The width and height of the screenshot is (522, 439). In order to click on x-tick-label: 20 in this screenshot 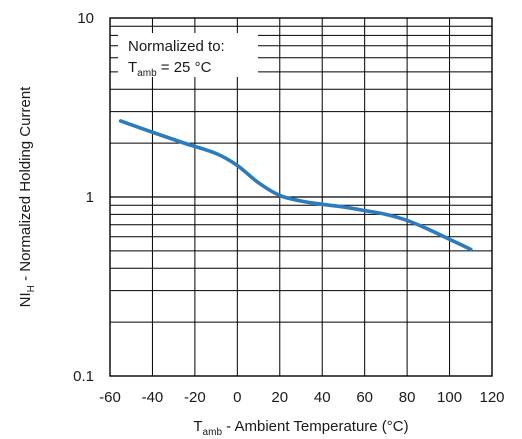, I will do `click(279, 397)`.